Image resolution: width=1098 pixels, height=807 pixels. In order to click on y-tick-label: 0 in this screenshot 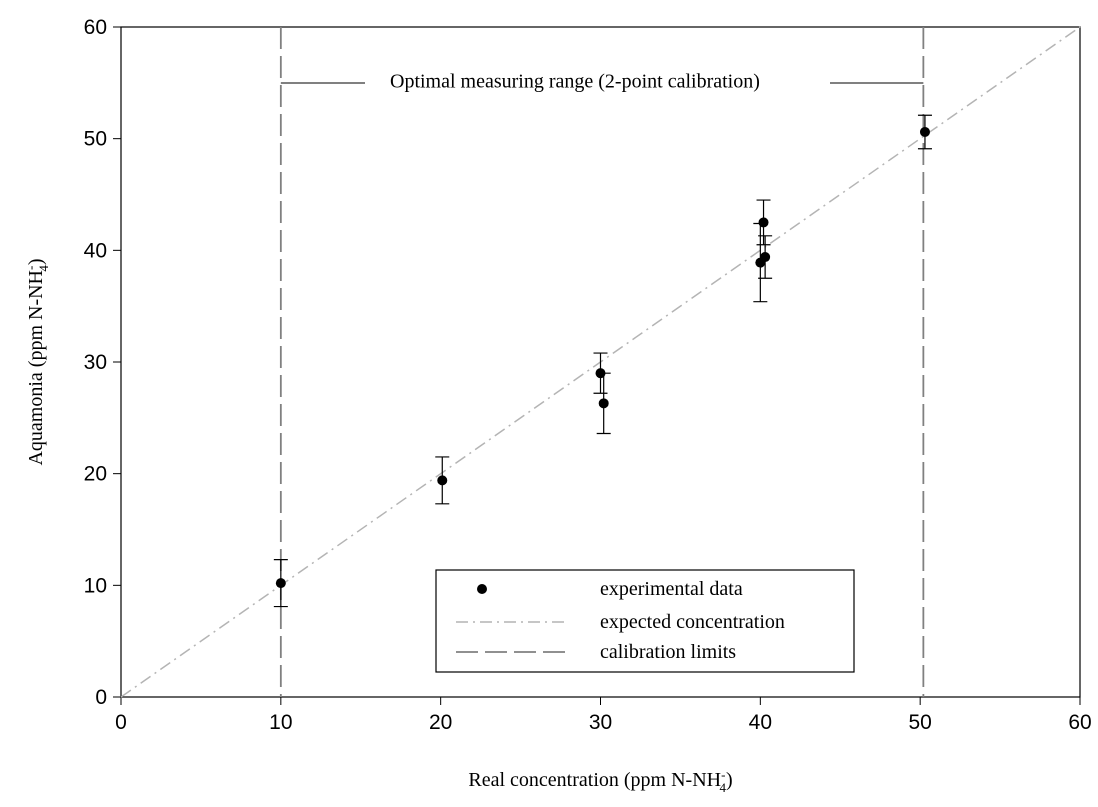, I will do `click(101, 697)`.